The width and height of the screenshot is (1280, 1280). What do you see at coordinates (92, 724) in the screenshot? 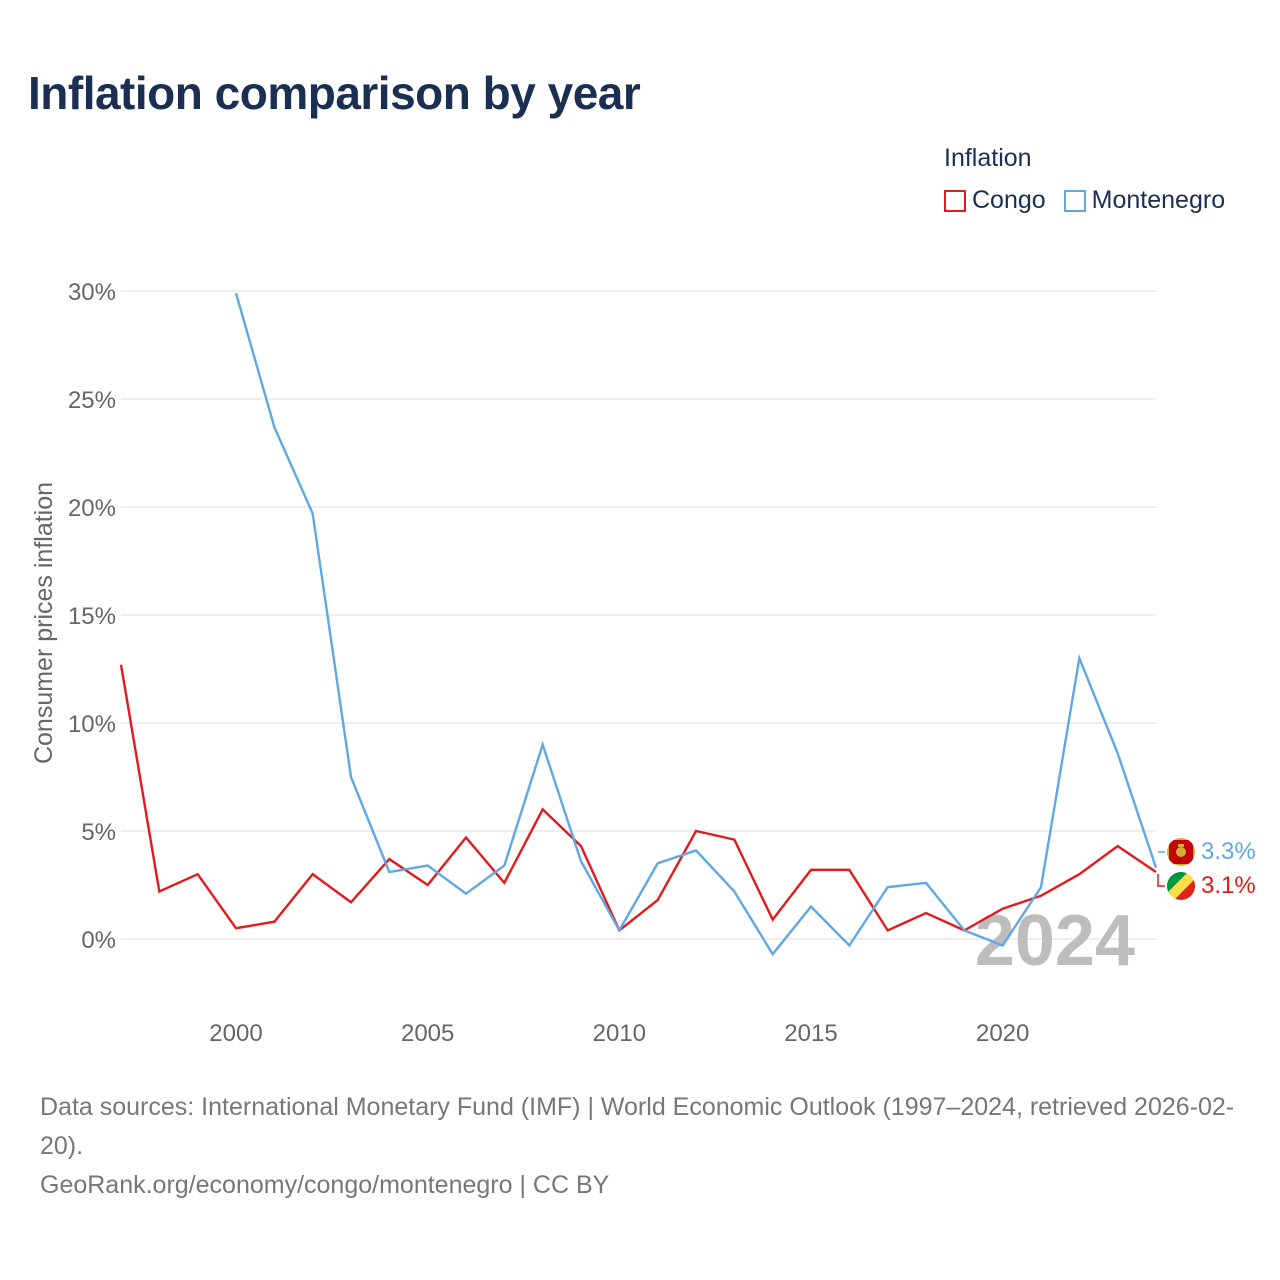
I see `y-tick-label: 10%` at bounding box center [92, 724].